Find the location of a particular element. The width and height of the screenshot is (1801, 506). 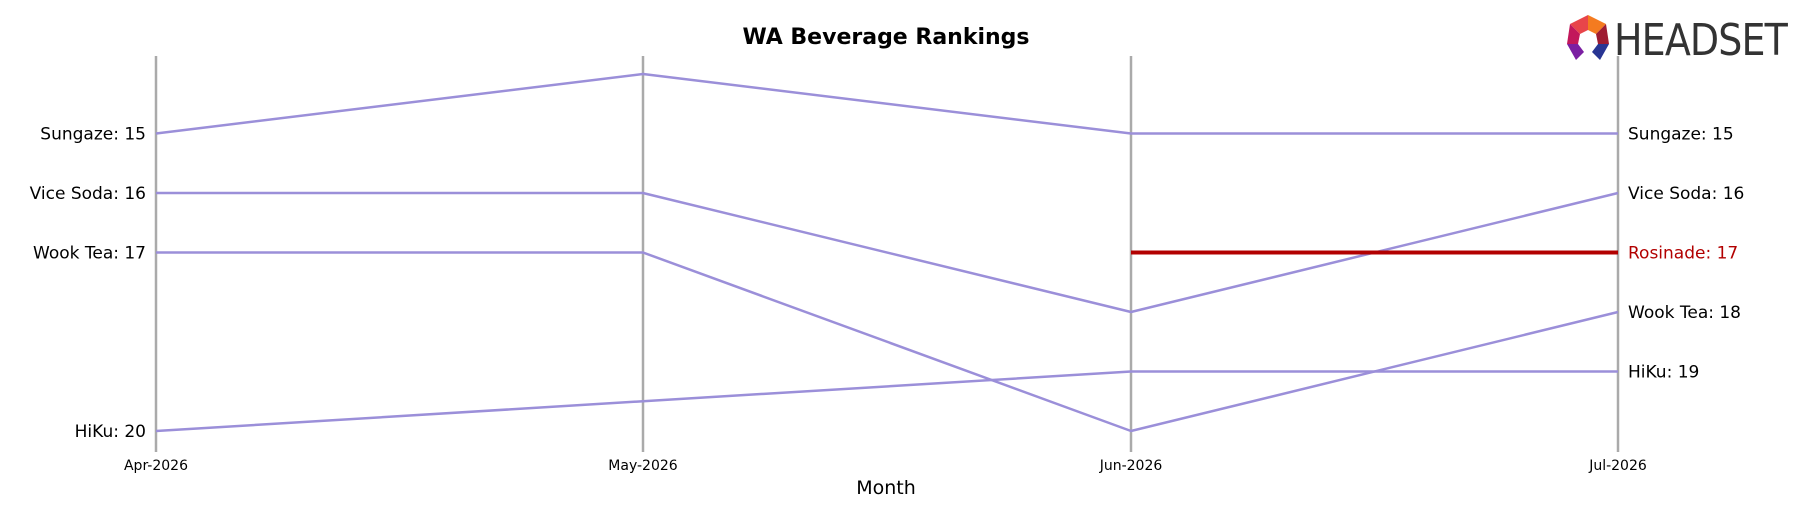

right-label-3: Wook Tea: 18 is located at coordinates (1684, 313).